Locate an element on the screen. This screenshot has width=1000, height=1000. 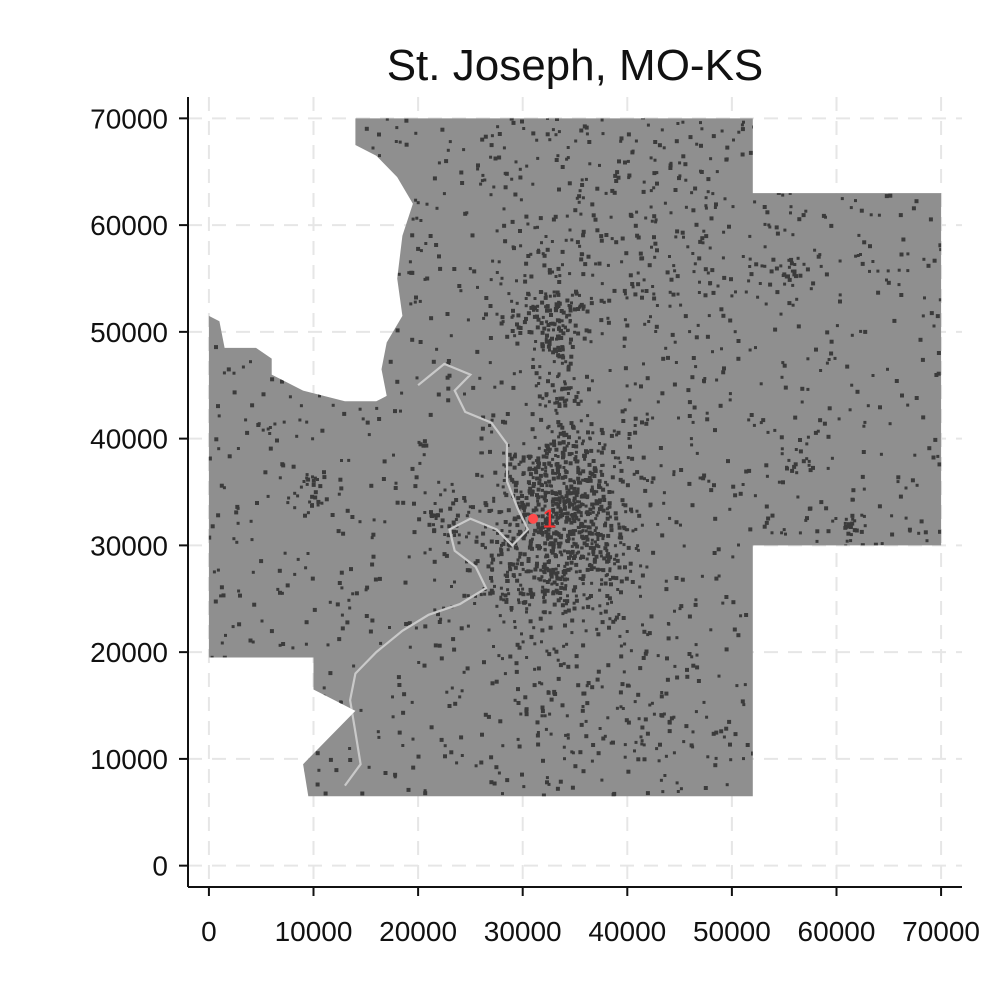
density-dot-2004 is located at coordinates (516, 490).